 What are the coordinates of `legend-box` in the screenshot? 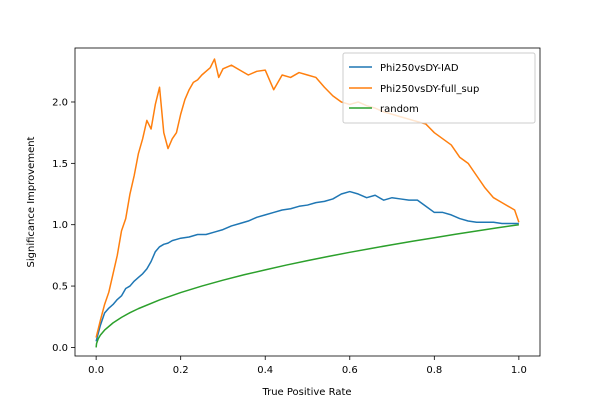 It's located at (439, 88).